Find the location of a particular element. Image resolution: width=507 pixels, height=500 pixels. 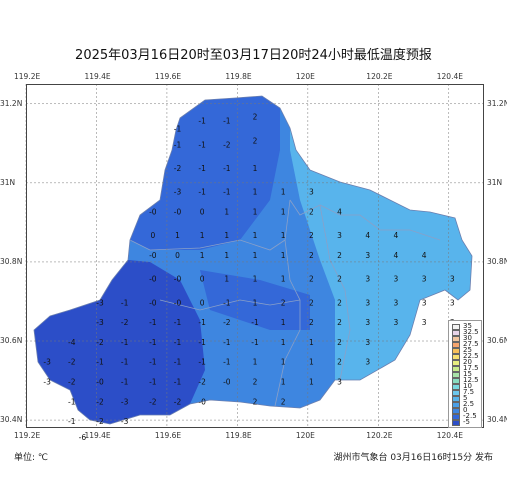

lat-tick-left: 31N is located at coordinates (8, 182).